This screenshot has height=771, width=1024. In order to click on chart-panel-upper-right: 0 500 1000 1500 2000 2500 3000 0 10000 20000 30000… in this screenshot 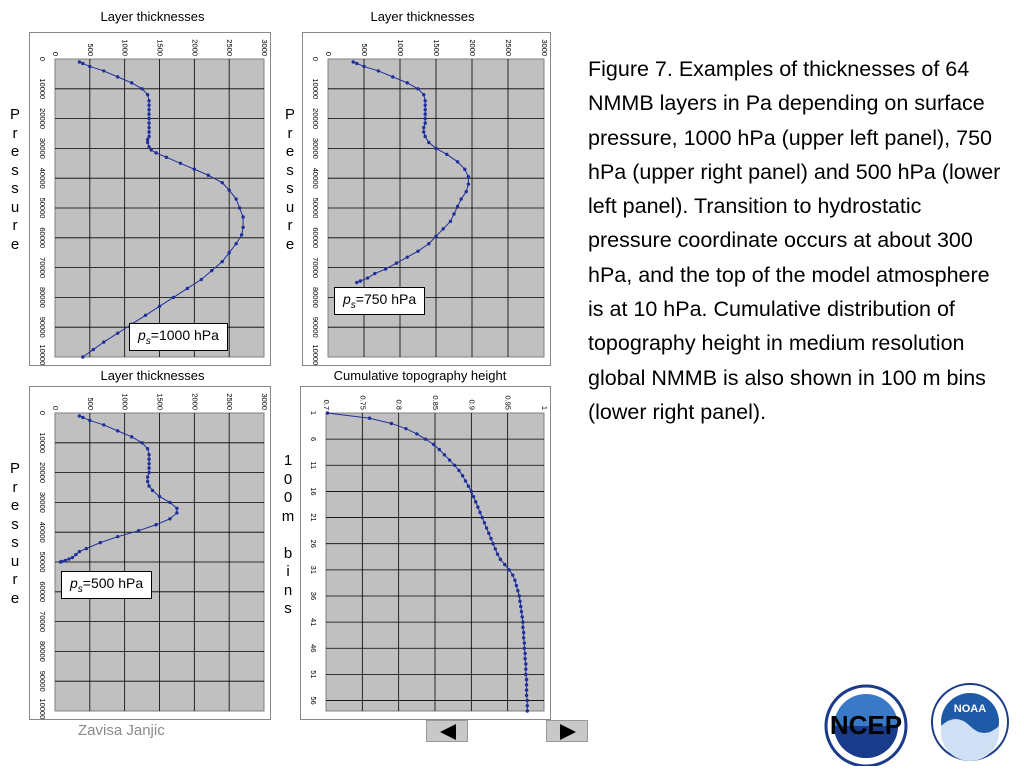, I will do `click(426, 199)`.